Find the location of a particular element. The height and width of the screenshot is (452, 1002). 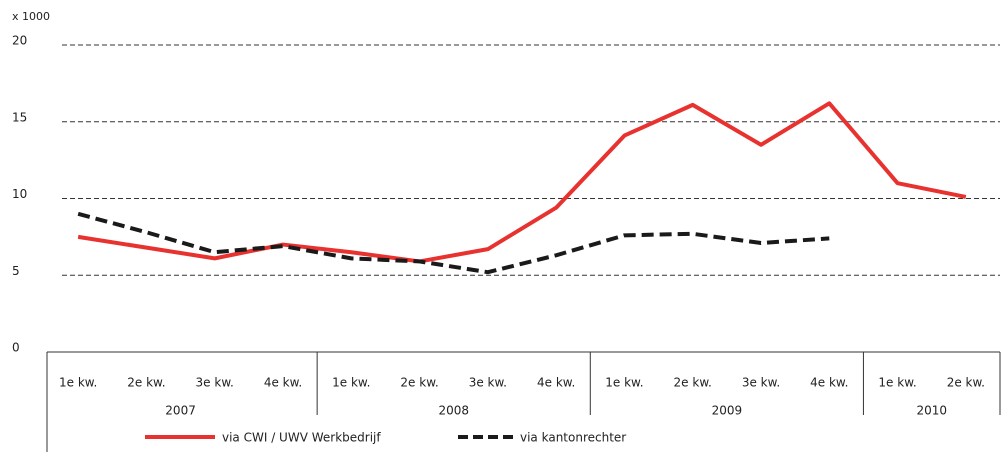

group-label: 2008 is located at coordinates (453, 411).